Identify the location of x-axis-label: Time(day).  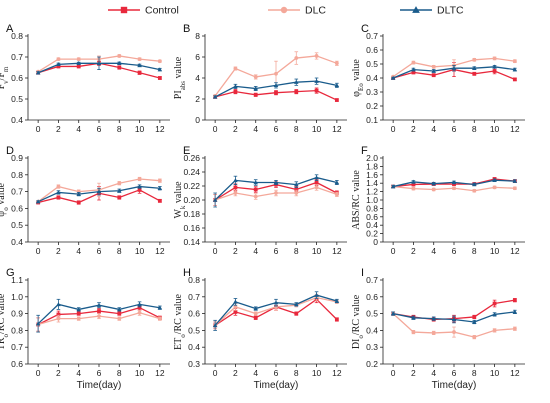
(454, 385).